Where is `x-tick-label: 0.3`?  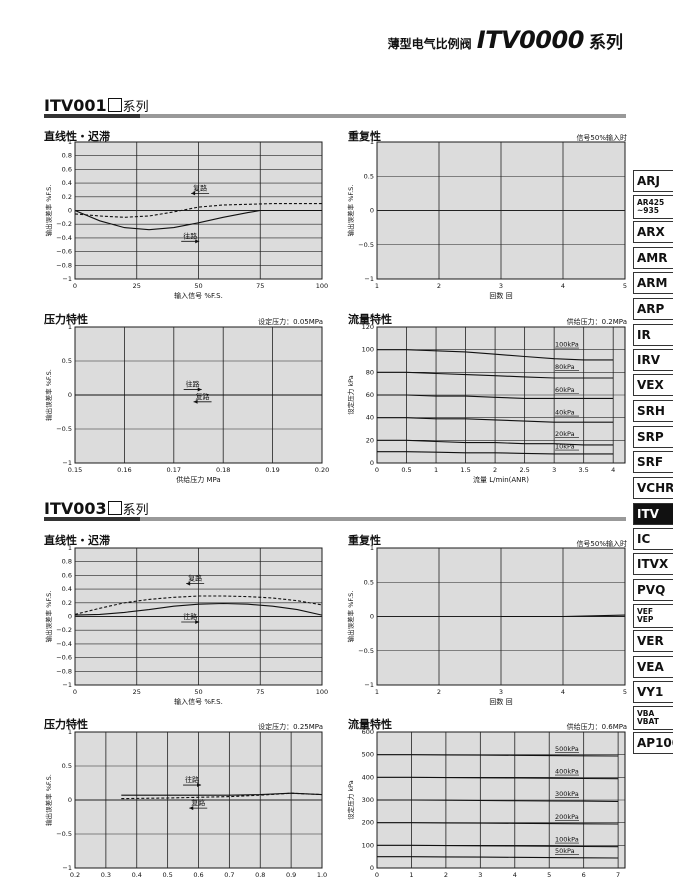 x-tick-label: 0.3 is located at coordinates (106, 875).